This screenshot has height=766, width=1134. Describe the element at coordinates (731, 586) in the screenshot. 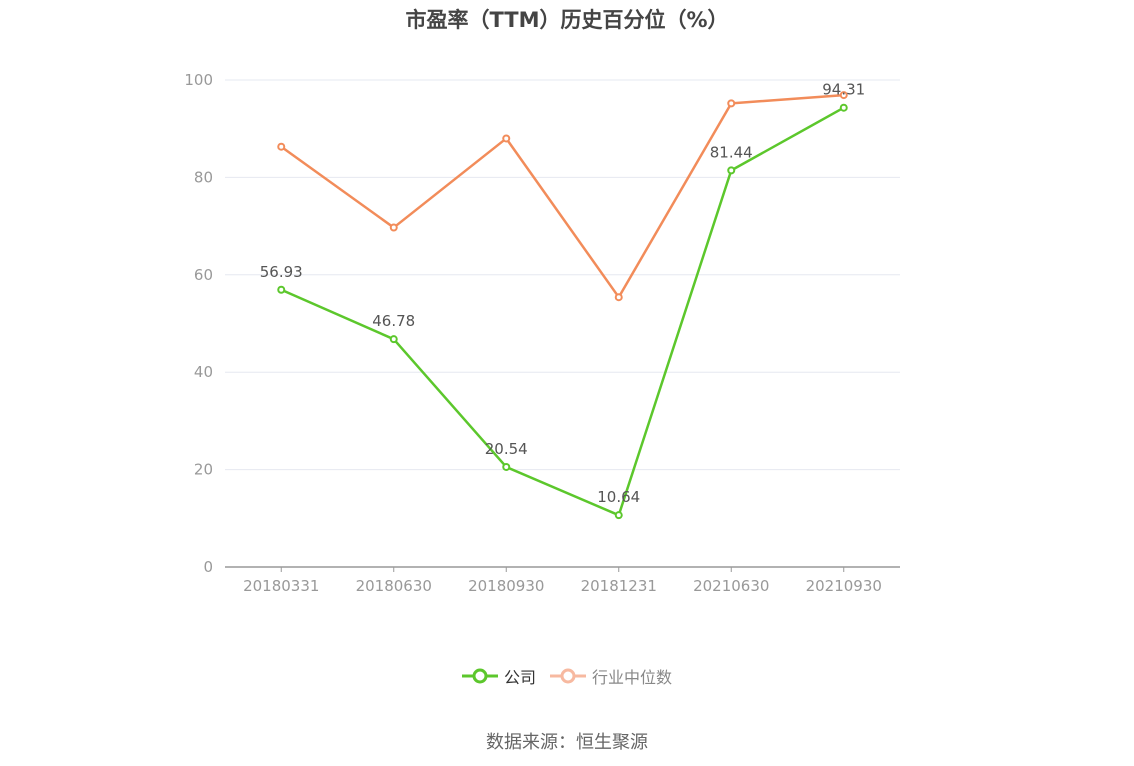

I see `x-tick-label: 20210630` at that location.